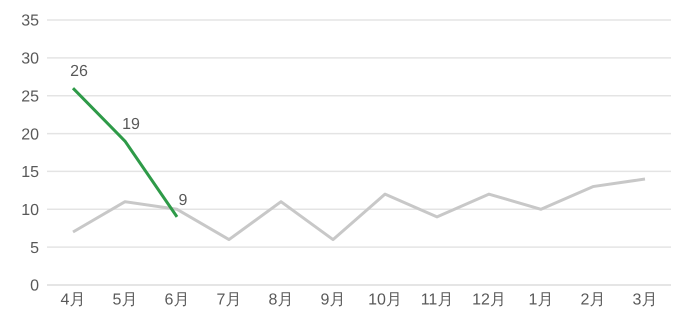 The height and width of the screenshot is (323, 685). Describe the element at coordinates (35, 286) in the screenshot. I see `y-tick-label: 0` at that location.